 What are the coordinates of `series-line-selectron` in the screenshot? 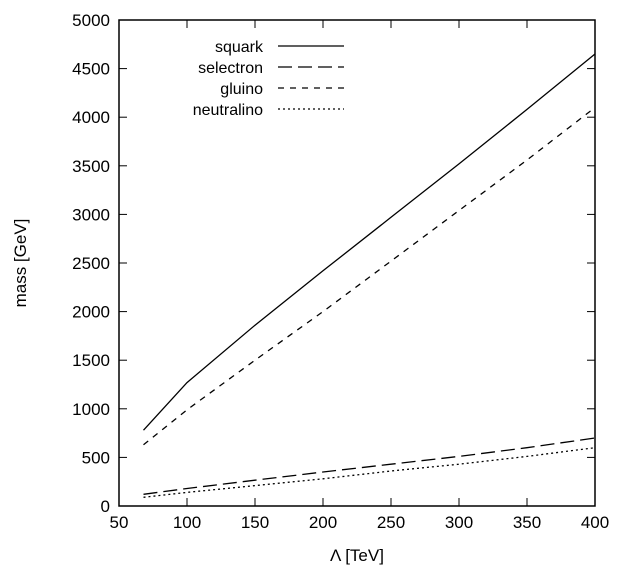 It's located at (369, 466).